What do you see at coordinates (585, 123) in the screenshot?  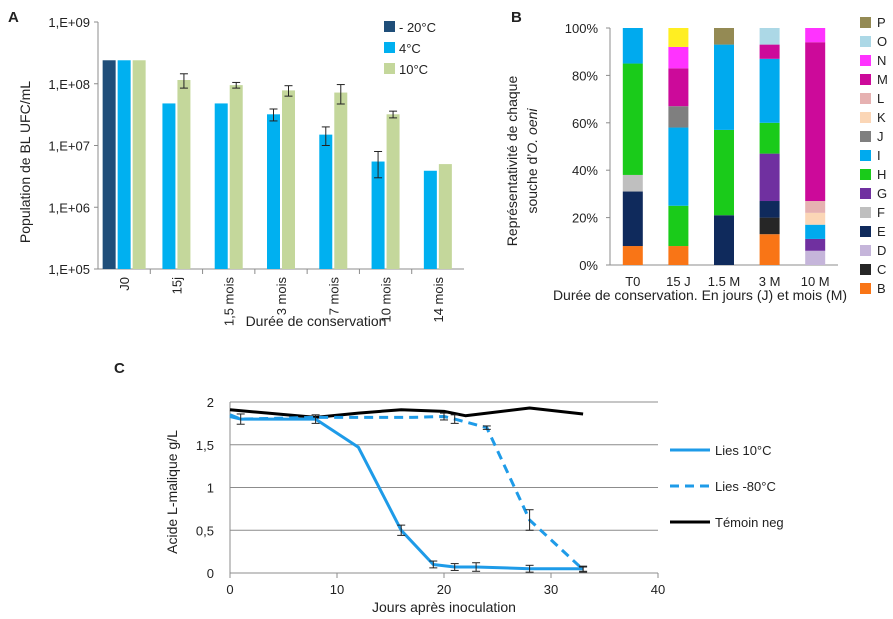 I see `panel-b-ytick-label: 60%` at bounding box center [585, 123].